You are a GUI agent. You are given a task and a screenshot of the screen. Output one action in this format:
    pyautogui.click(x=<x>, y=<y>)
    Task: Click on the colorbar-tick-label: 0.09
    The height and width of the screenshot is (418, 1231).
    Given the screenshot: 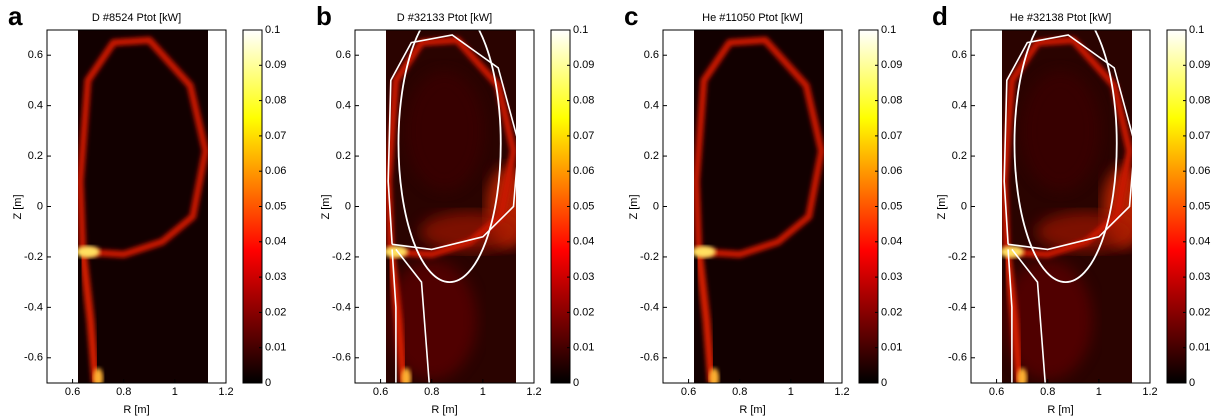 What is the action you would take?
    pyautogui.click(x=1199, y=65)
    